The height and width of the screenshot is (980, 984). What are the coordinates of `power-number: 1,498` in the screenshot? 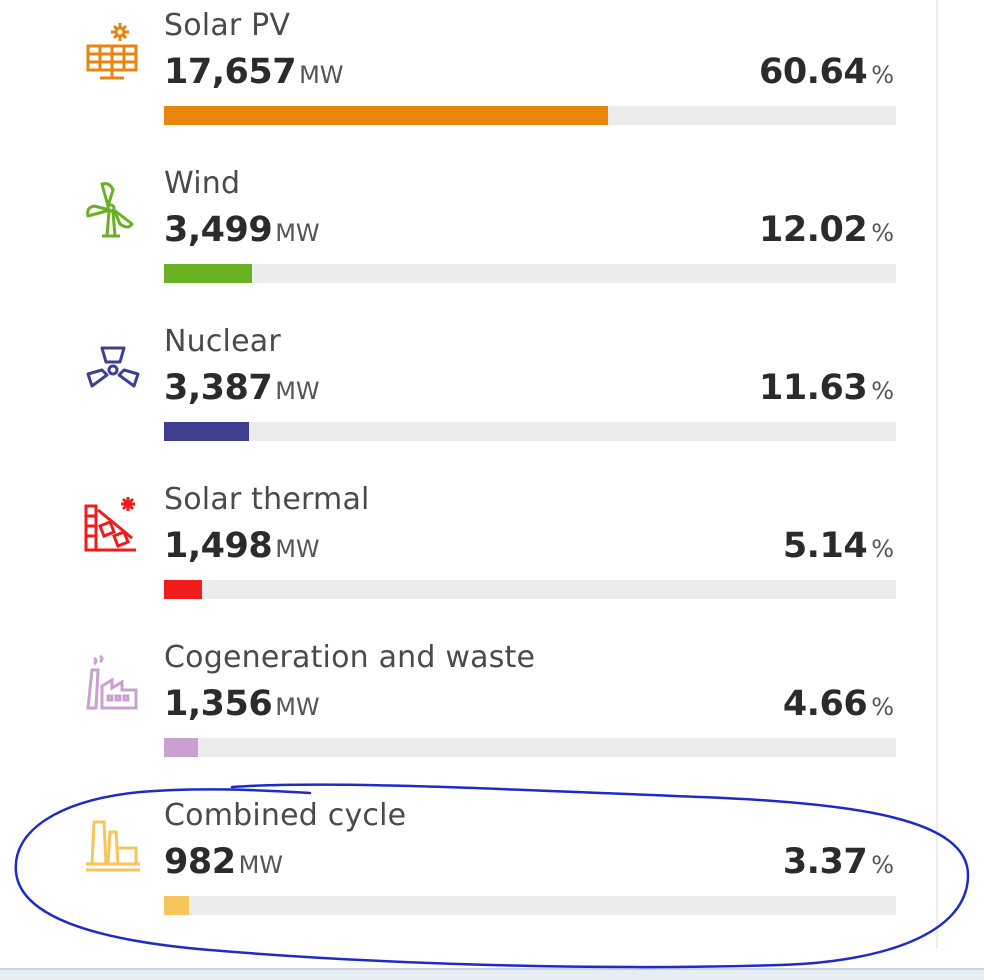 It's located at (218, 546).